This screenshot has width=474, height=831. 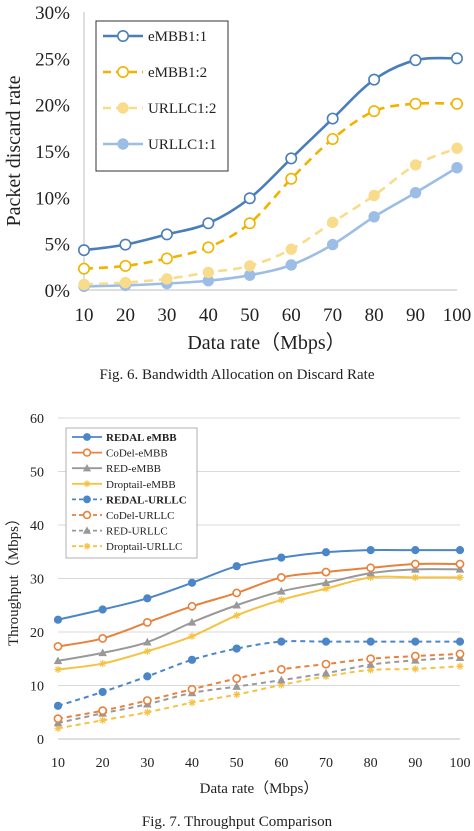 I want to click on legend-label: CoDel-URLLC, so click(x=140, y=516).